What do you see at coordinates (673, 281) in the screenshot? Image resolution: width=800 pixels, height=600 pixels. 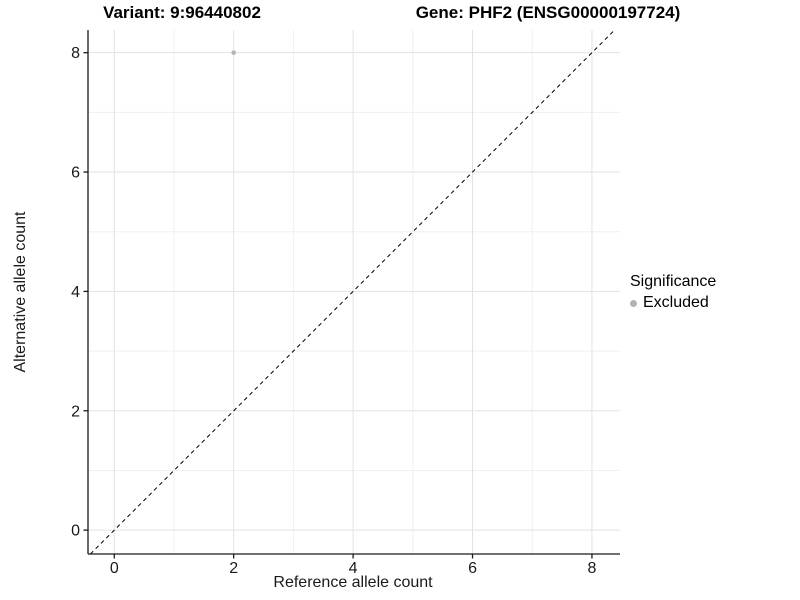 I see `legend-title: Significance` at bounding box center [673, 281].